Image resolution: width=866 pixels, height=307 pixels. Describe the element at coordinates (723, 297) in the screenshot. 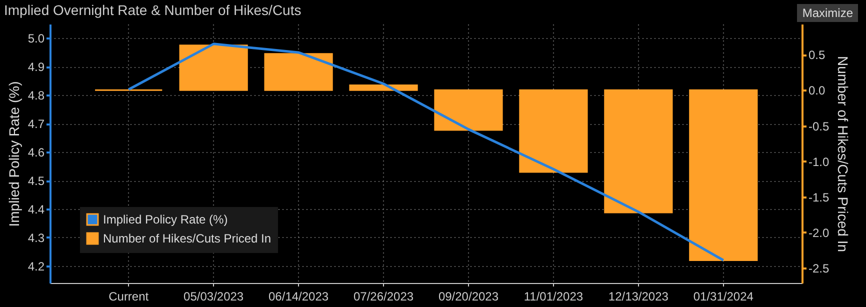

I see `x-tick-label: 01/31/2024` at that location.